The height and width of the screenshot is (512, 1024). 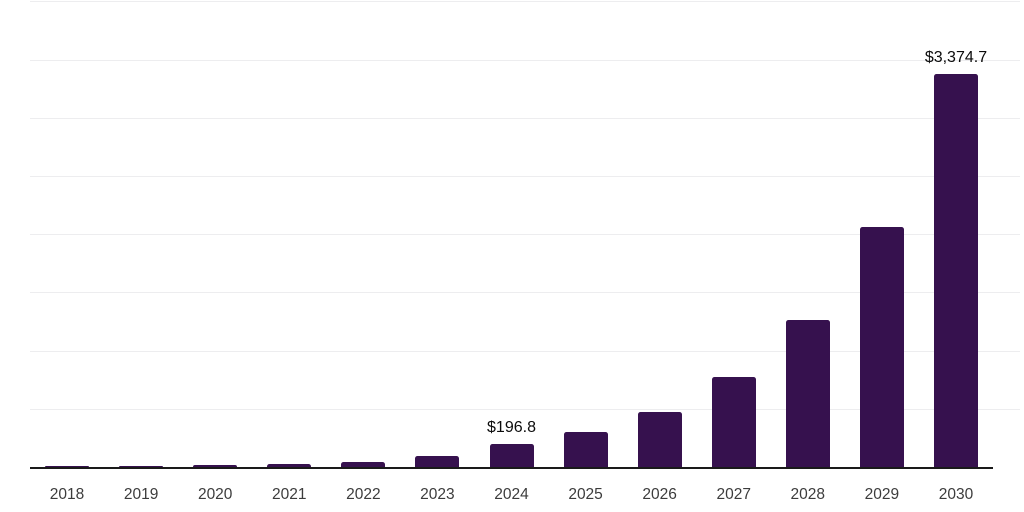 What do you see at coordinates (881, 347) in the screenshot?
I see `bar-2029` at bounding box center [881, 347].